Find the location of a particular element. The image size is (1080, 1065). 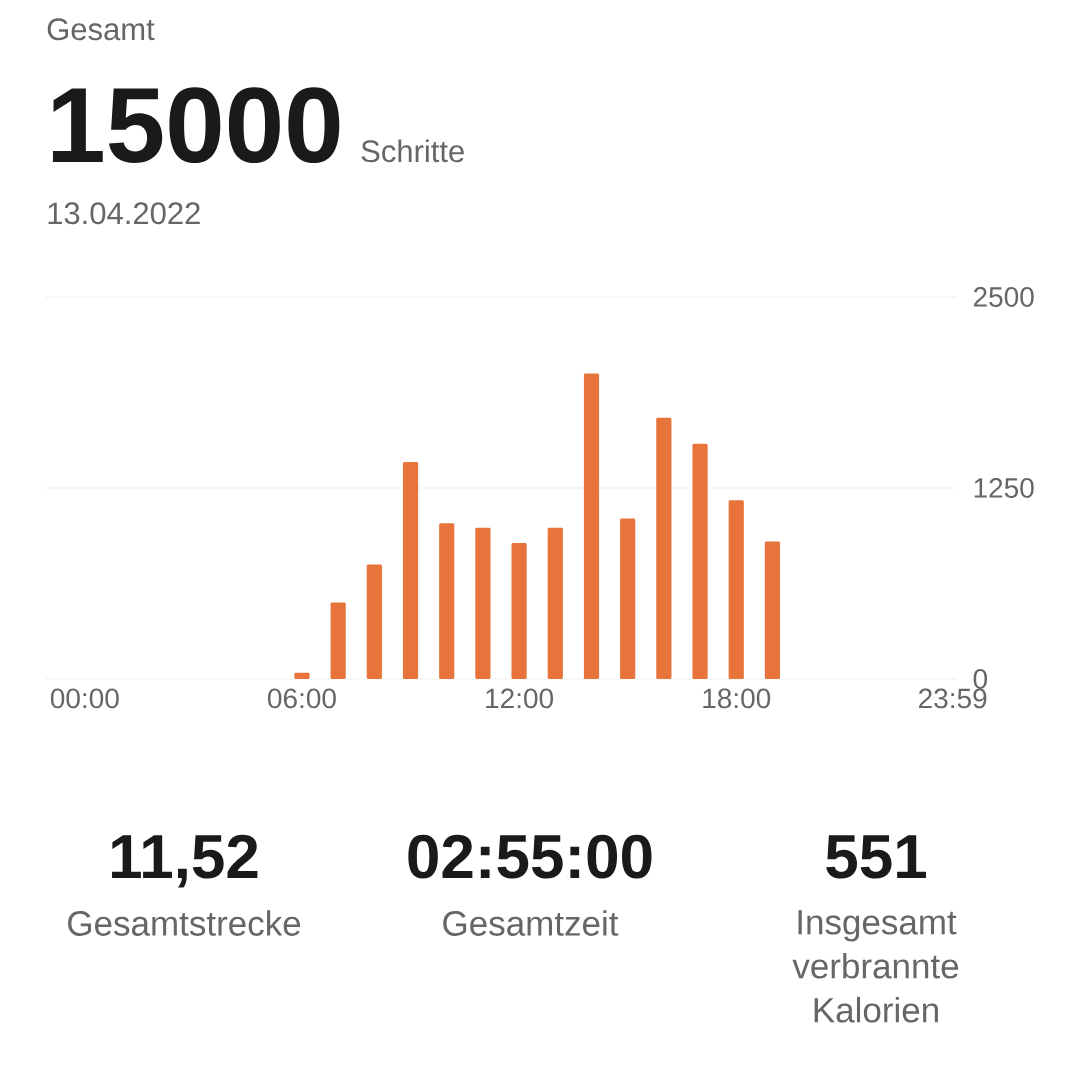

x-tick-label: 06:00 is located at coordinates (302, 698).